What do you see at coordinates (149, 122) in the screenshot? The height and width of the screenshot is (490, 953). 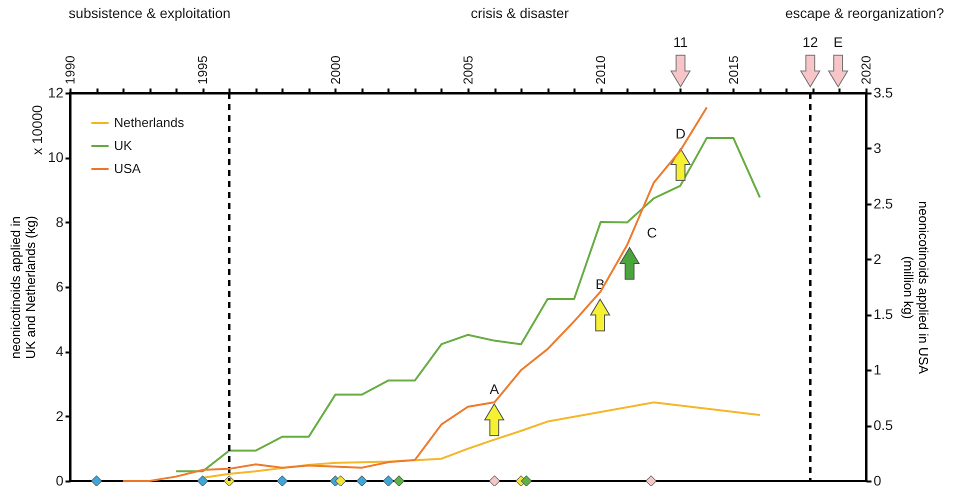 I see `legend-label: Netherlands` at bounding box center [149, 122].